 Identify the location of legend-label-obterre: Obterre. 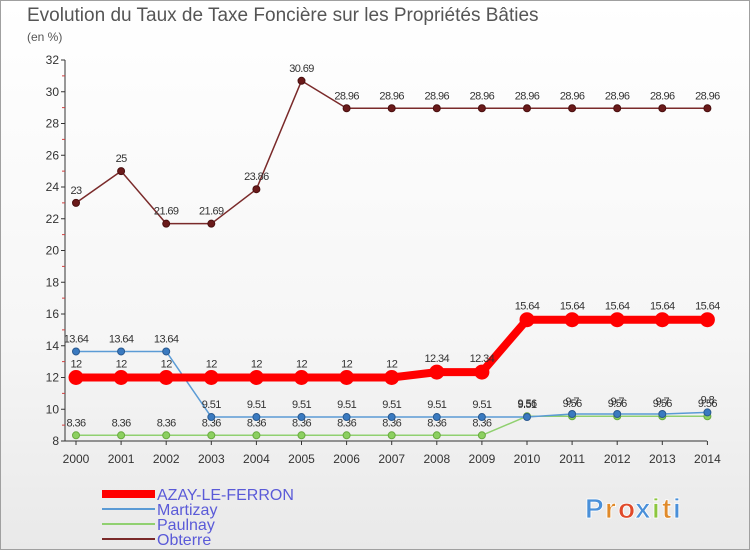
(184, 540).